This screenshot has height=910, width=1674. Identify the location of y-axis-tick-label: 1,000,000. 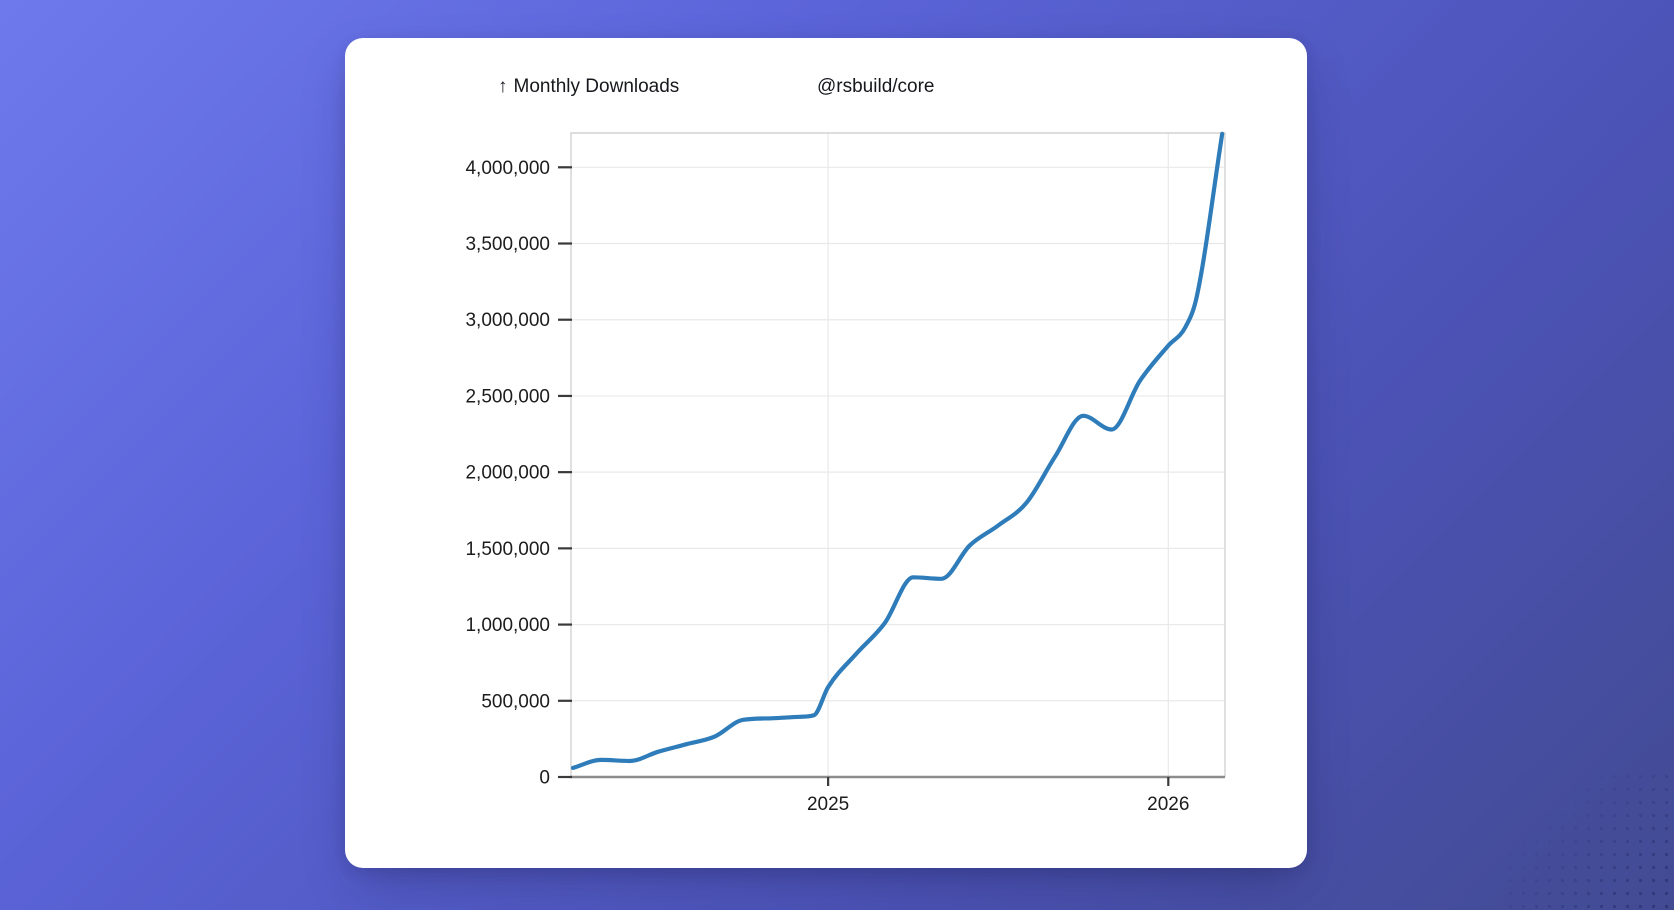
(507, 625).